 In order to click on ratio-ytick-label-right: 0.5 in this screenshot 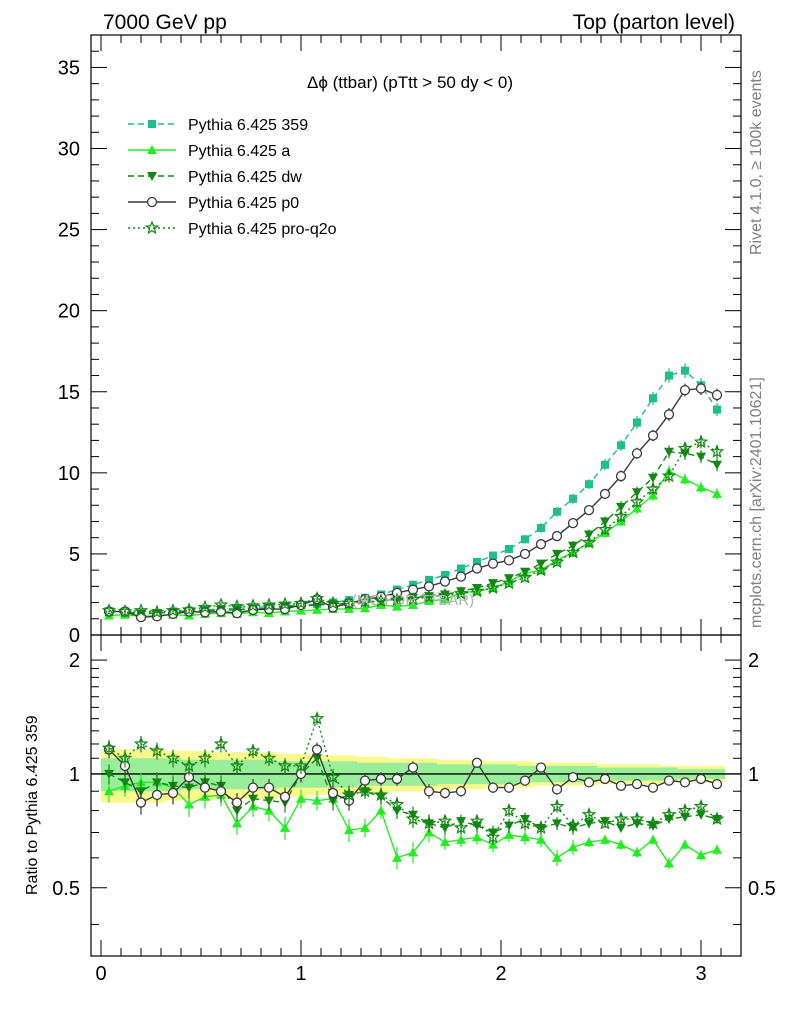, I will do `click(762, 889)`.